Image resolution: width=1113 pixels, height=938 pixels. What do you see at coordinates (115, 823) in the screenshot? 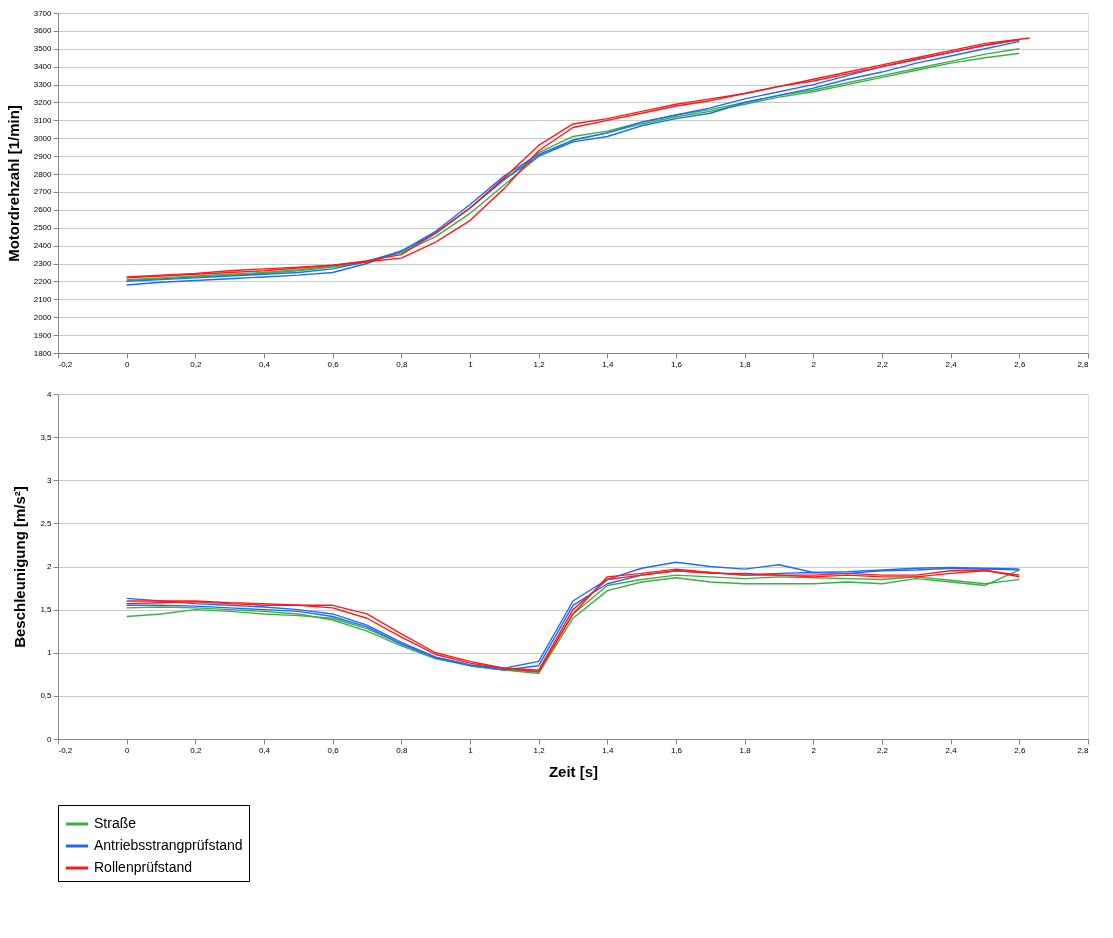
I see `legend-label: Straße` at bounding box center [115, 823].